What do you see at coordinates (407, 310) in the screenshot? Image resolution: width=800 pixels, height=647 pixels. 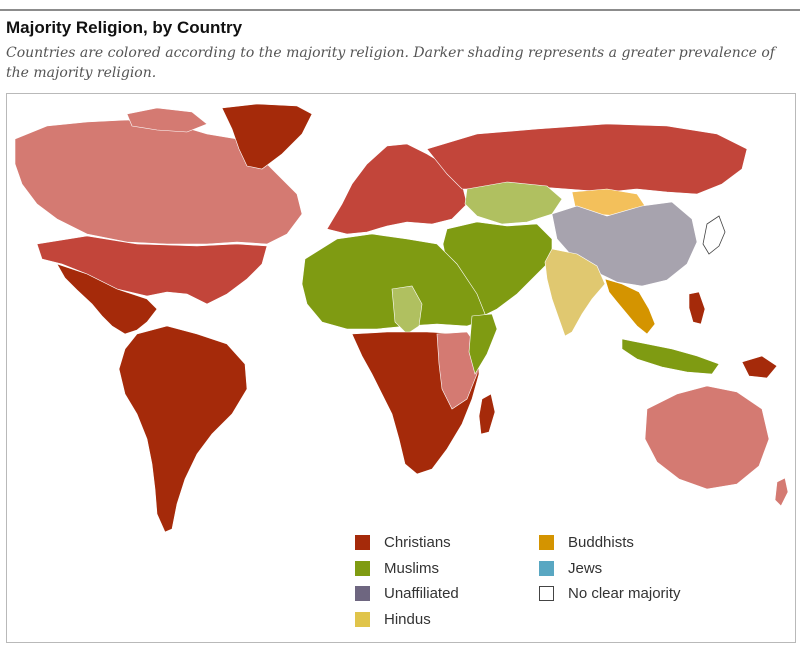 I see `region-sahel` at bounding box center [407, 310].